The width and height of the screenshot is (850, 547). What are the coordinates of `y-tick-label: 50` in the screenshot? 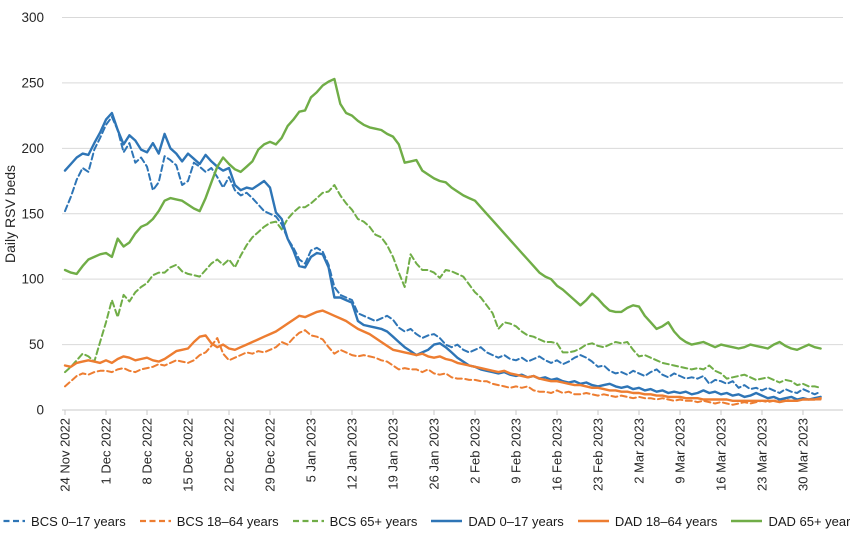 It's located at (36, 344).